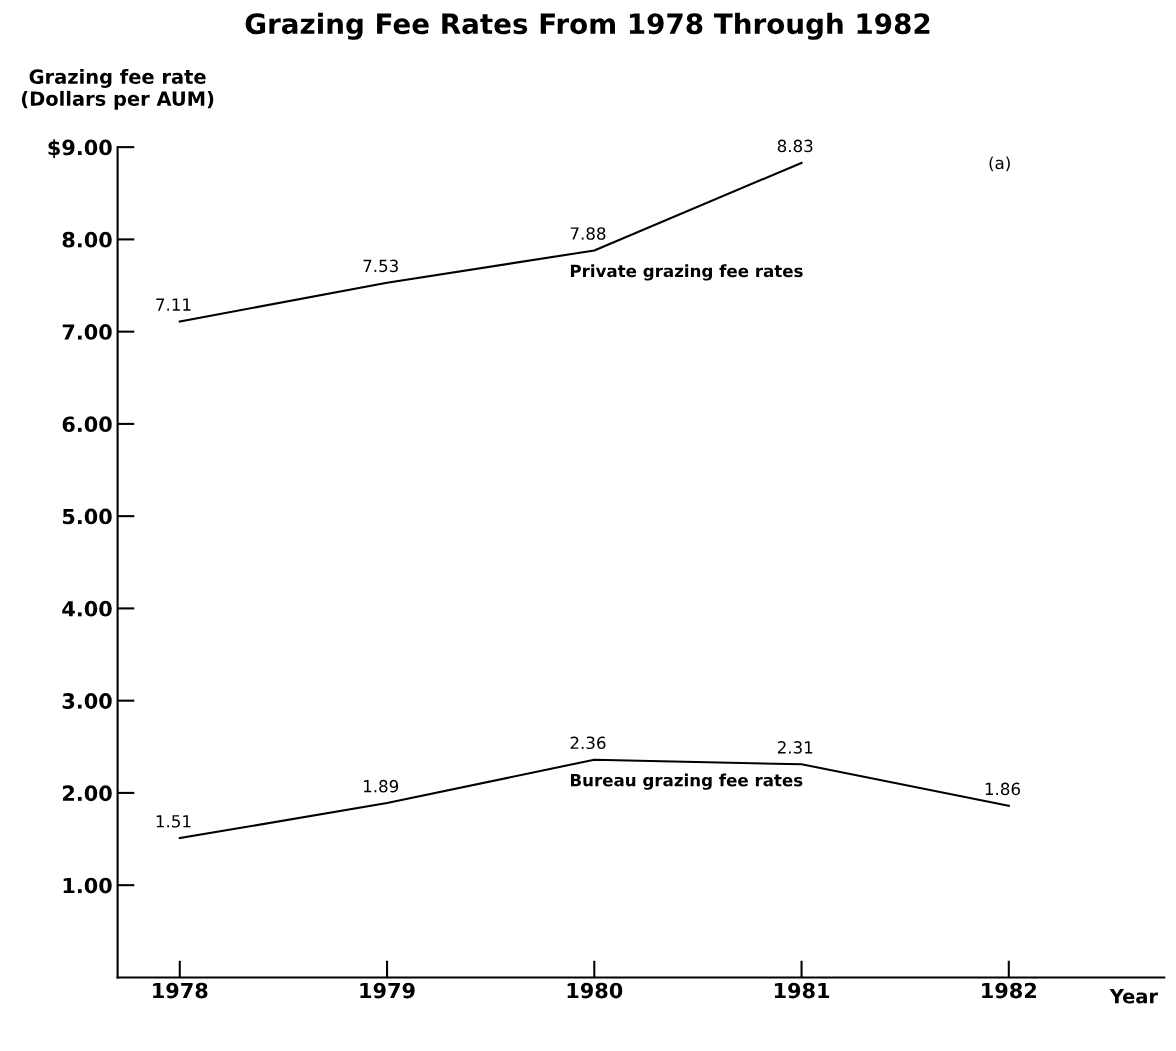 This screenshot has width=1176, height=1051. I want to click on series-label: Bureau grazing fee rates, so click(686, 781).